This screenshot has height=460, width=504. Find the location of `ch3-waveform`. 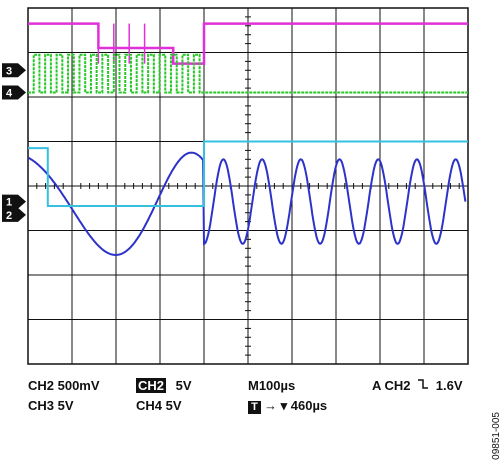

ch3-waveform is located at coordinates (248, 43).